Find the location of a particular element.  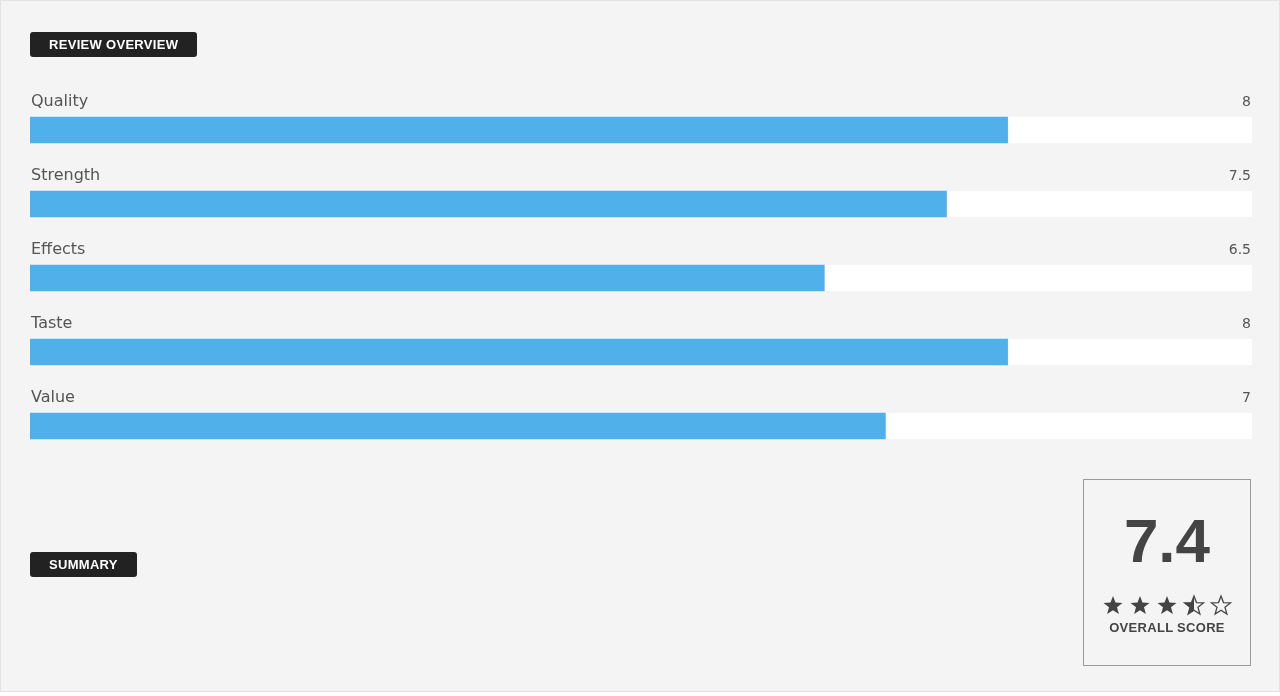

y-tick-label: Value is located at coordinates (53, 396).